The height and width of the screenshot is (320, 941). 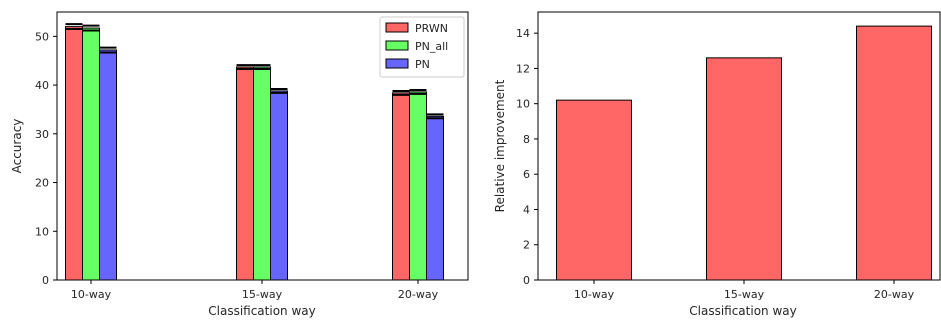 What do you see at coordinates (17, 146) in the screenshot?
I see `accuracy-y-axis-label: Accuracy` at bounding box center [17, 146].